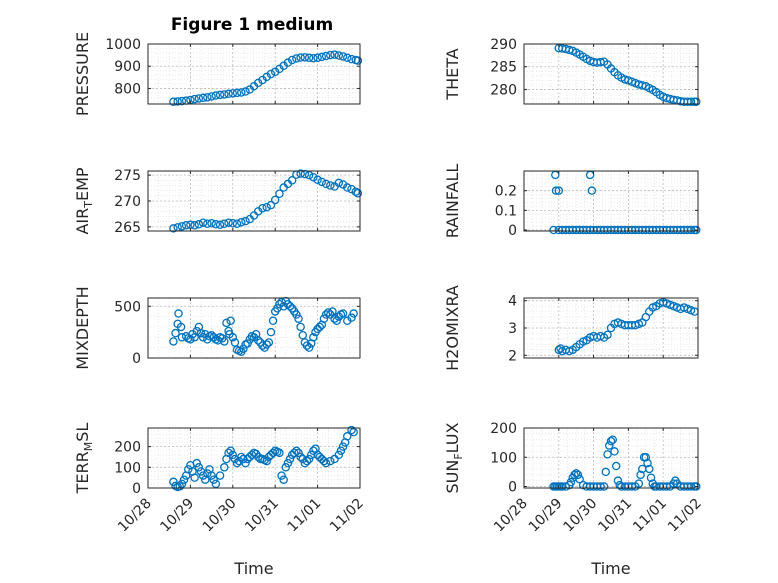  What do you see at coordinates (218, 201) in the screenshot?
I see `subplot-air-temp: 265 270 275 AIRTEMP` at bounding box center [218, 201].